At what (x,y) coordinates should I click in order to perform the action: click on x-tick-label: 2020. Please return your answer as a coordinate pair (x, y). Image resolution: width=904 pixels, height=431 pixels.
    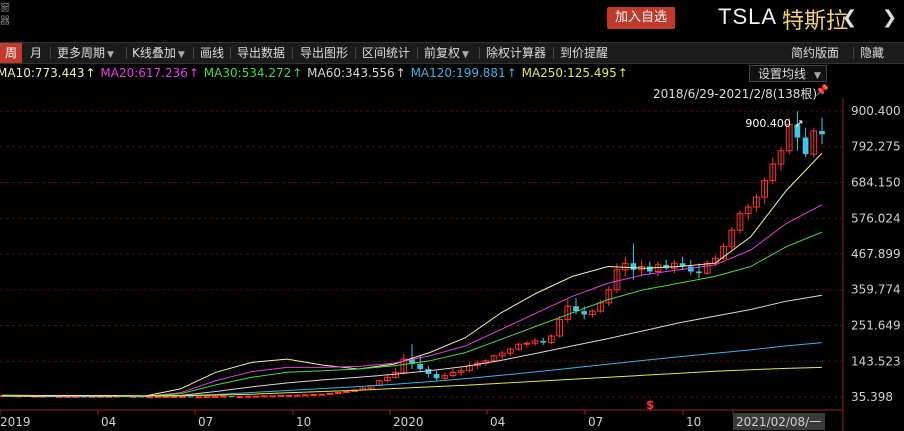
    Looking at the image, I should click on (408, 422).